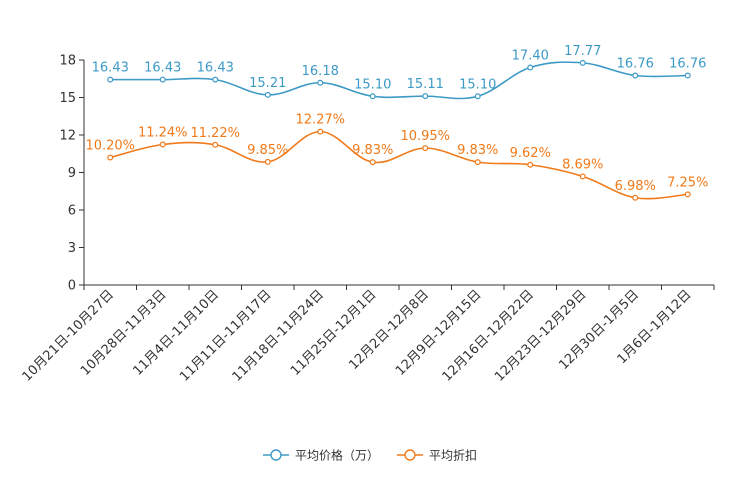 The height and width of the screenshot is (496, 744). What do you see at coordinates (267, 83) in the screenshot?
I see `data-label: 15.21` at bounding box center [267, 83].